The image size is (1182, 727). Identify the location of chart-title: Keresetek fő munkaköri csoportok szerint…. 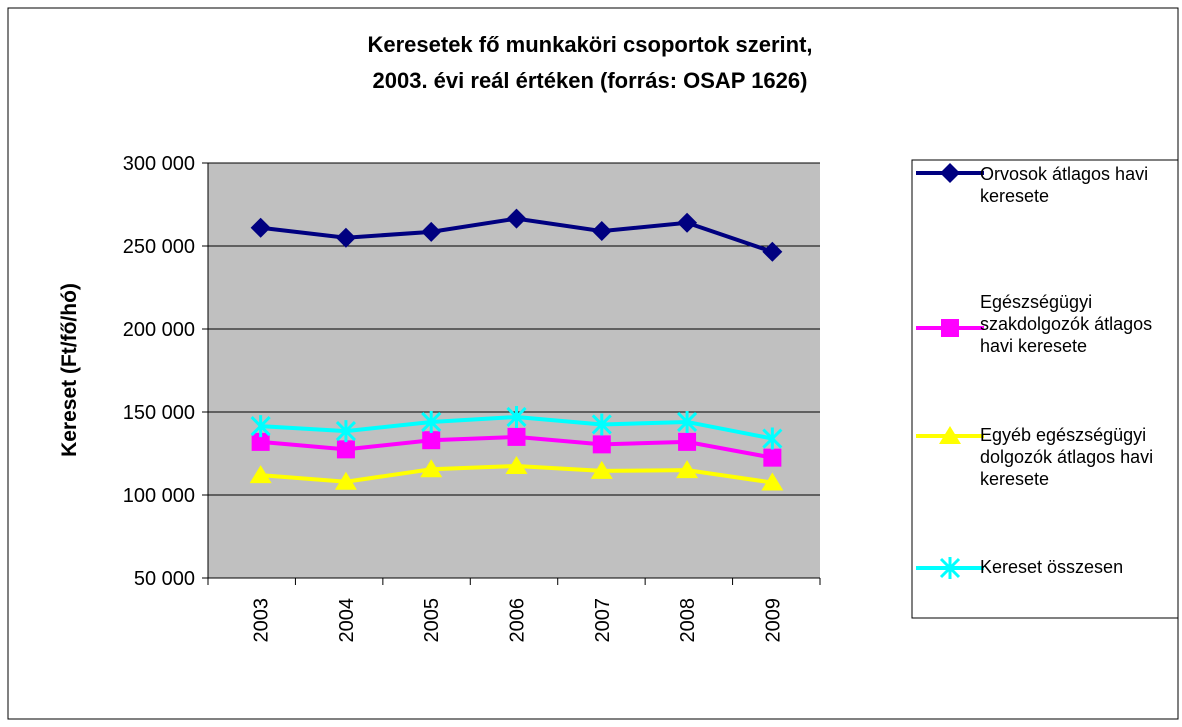
(589, 44).